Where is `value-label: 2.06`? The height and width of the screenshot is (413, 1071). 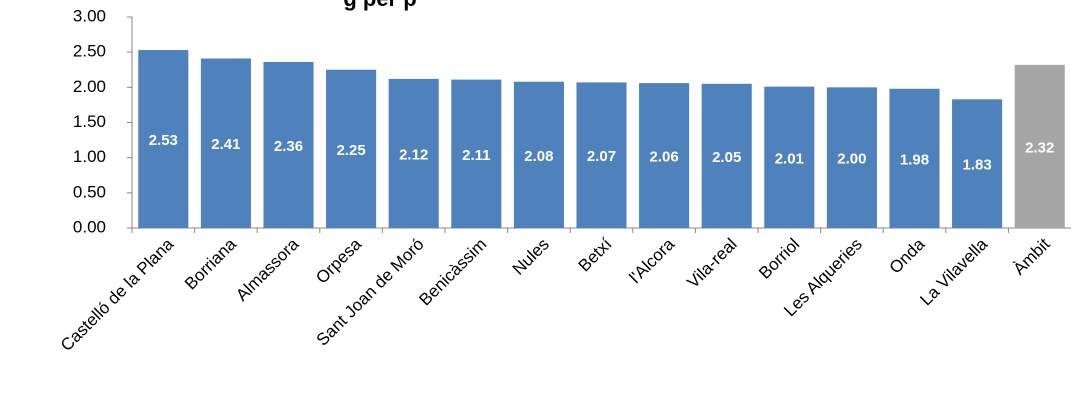
value-label: 2.06 is located at coordinates (663, 157).